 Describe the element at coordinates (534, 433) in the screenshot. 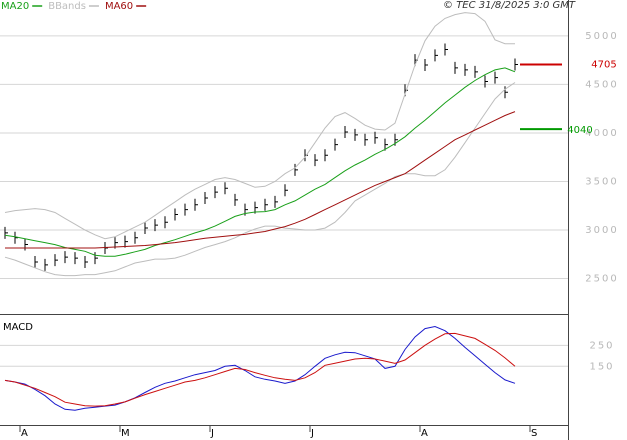

I see `x-tick-label: S` at that location.